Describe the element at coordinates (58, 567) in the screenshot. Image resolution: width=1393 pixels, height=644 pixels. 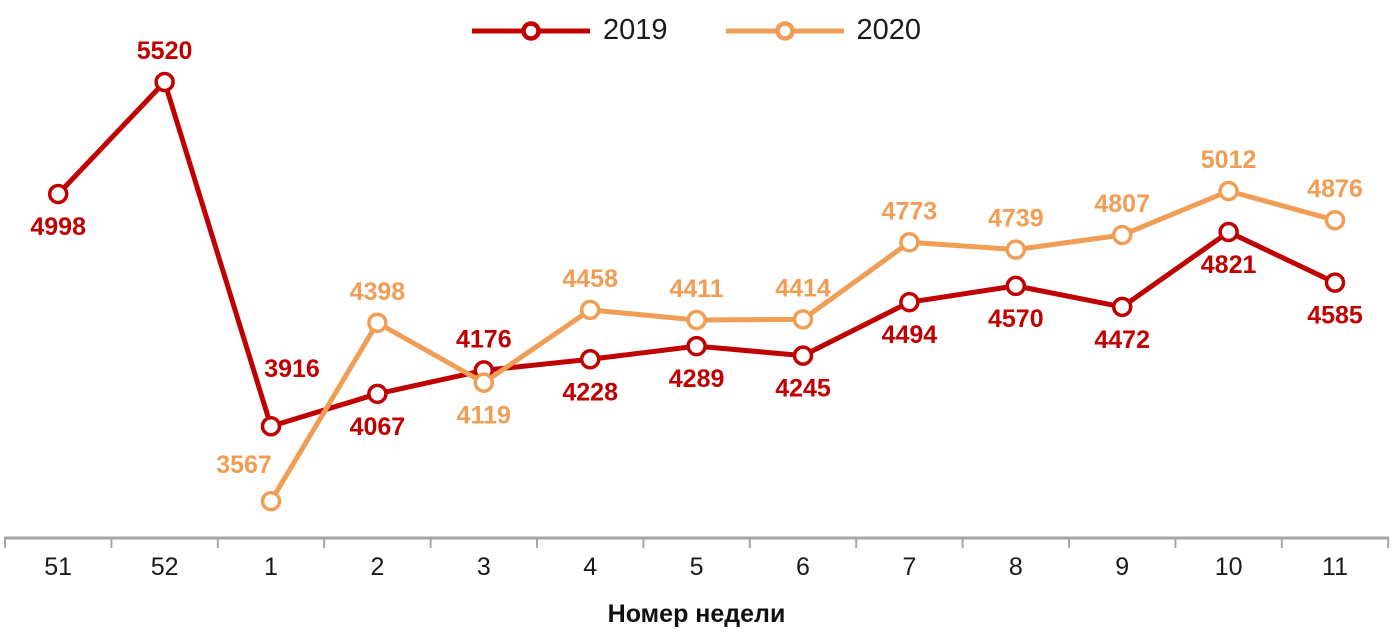
I see `x-tick-label: 51` at that location.